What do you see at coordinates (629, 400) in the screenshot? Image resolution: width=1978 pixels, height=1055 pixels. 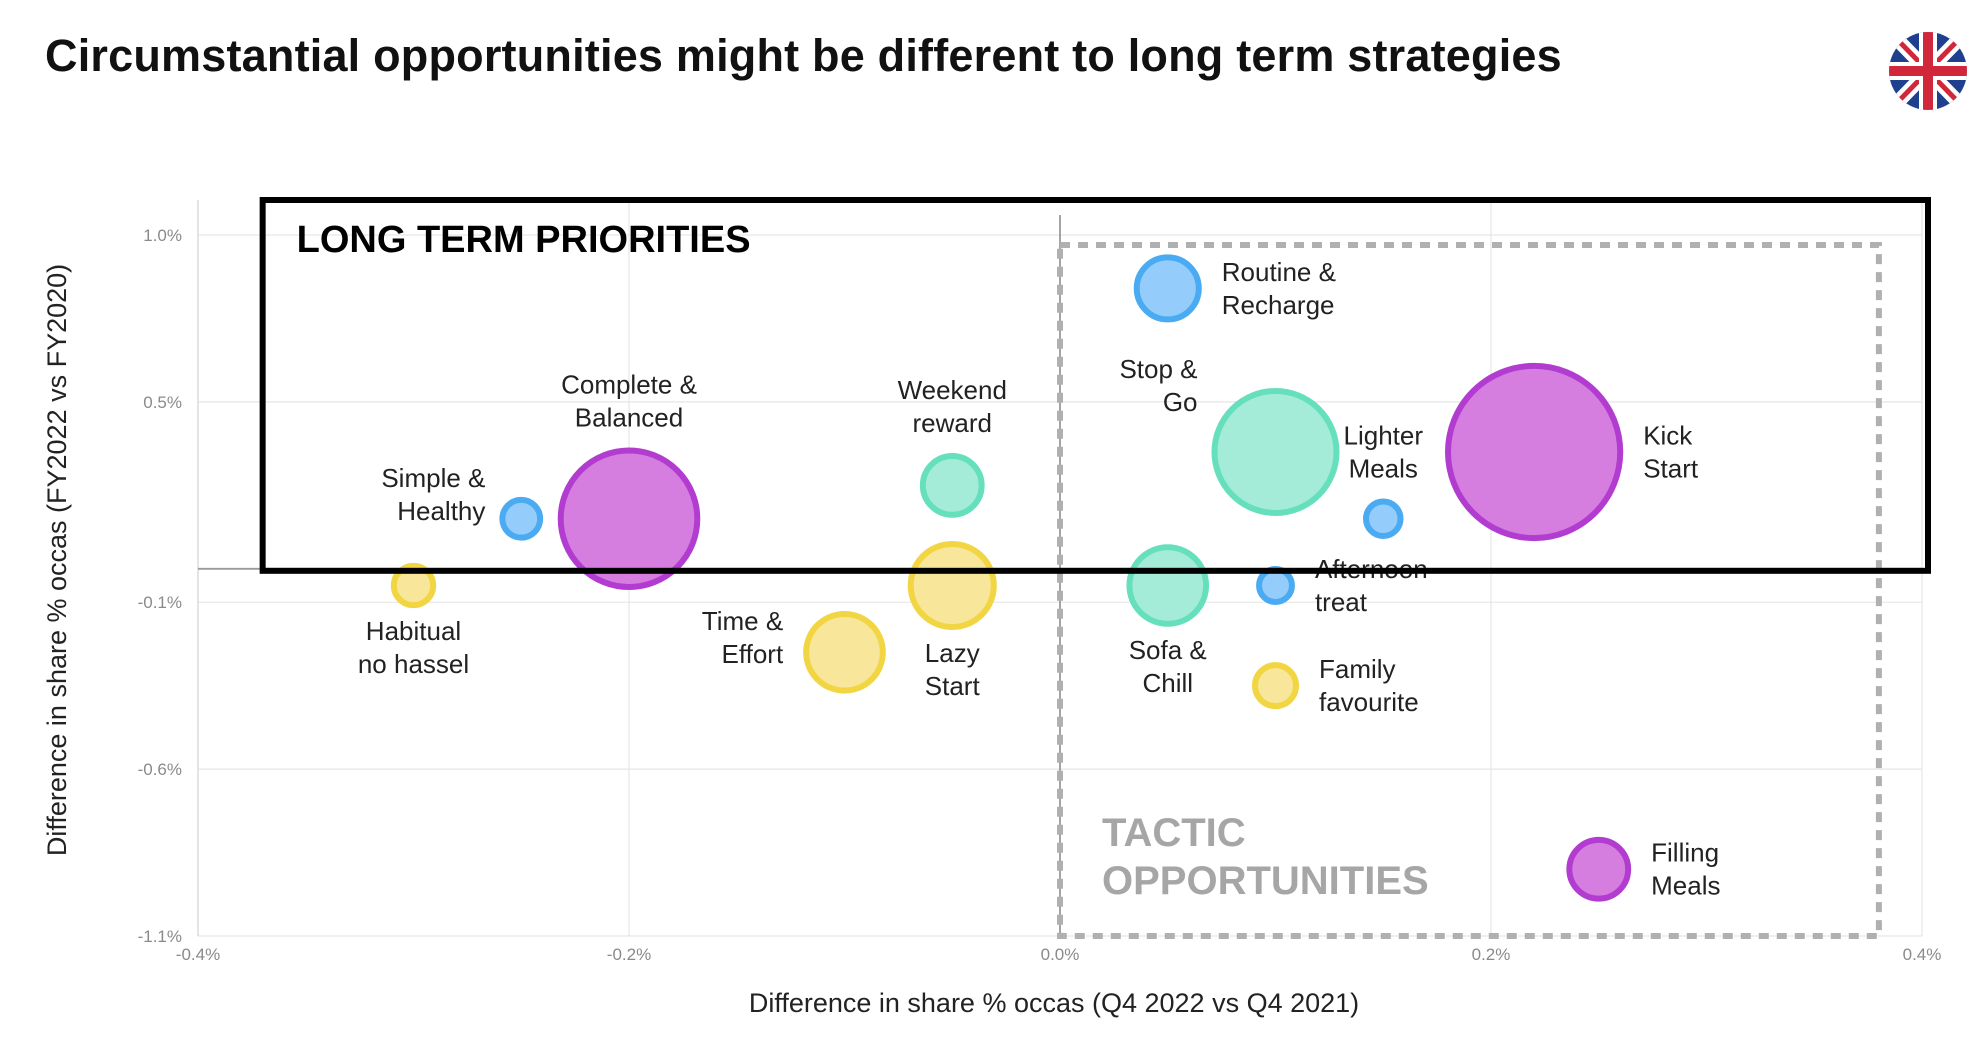 I see `bubble-label: Complete & Balanced` at bounding box center [629, 400].